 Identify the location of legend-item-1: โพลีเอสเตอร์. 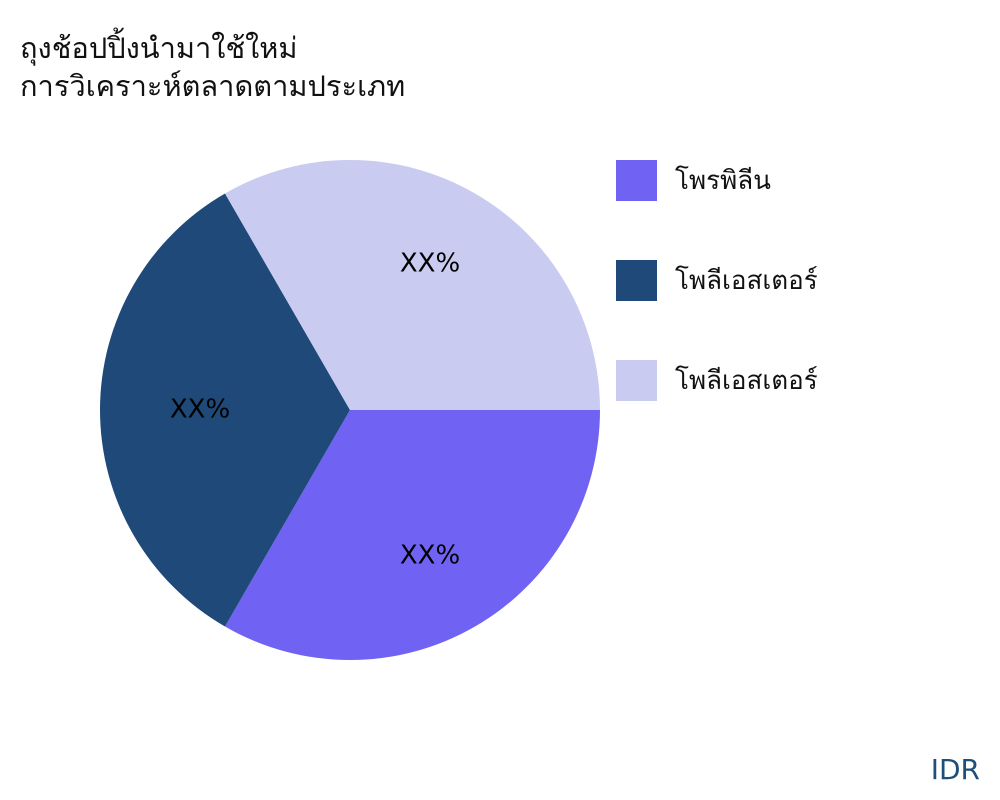
(717, 280).